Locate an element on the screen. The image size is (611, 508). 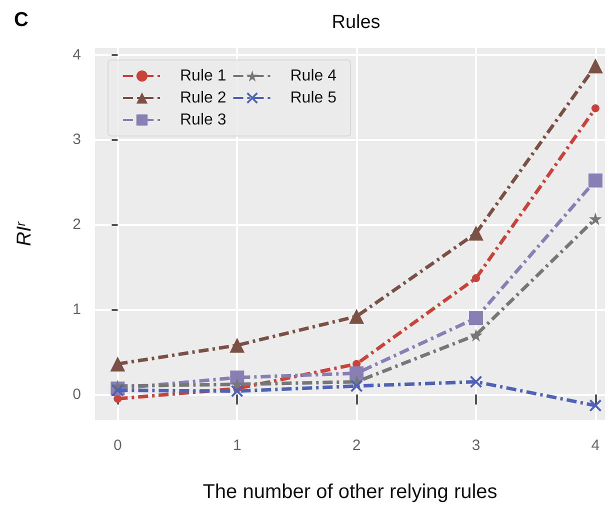
x-tick-label: 0 is located at coordinates (118, 445).